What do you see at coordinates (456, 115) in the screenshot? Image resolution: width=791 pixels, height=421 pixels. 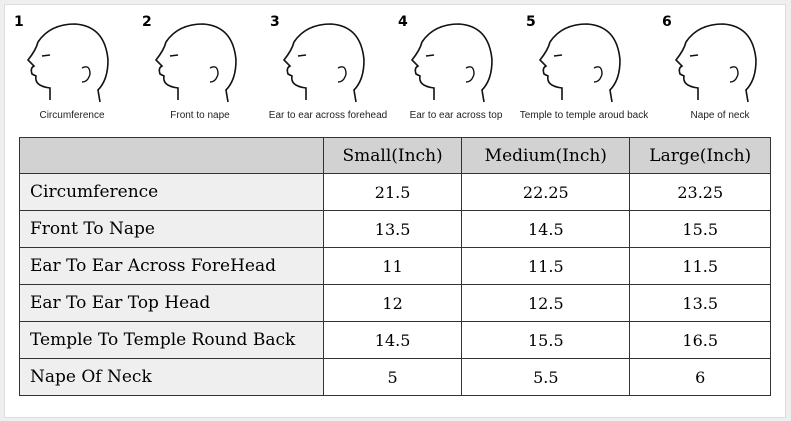 I see `figure-caption: Ear to ear across top` at bounding box center [456, 115].